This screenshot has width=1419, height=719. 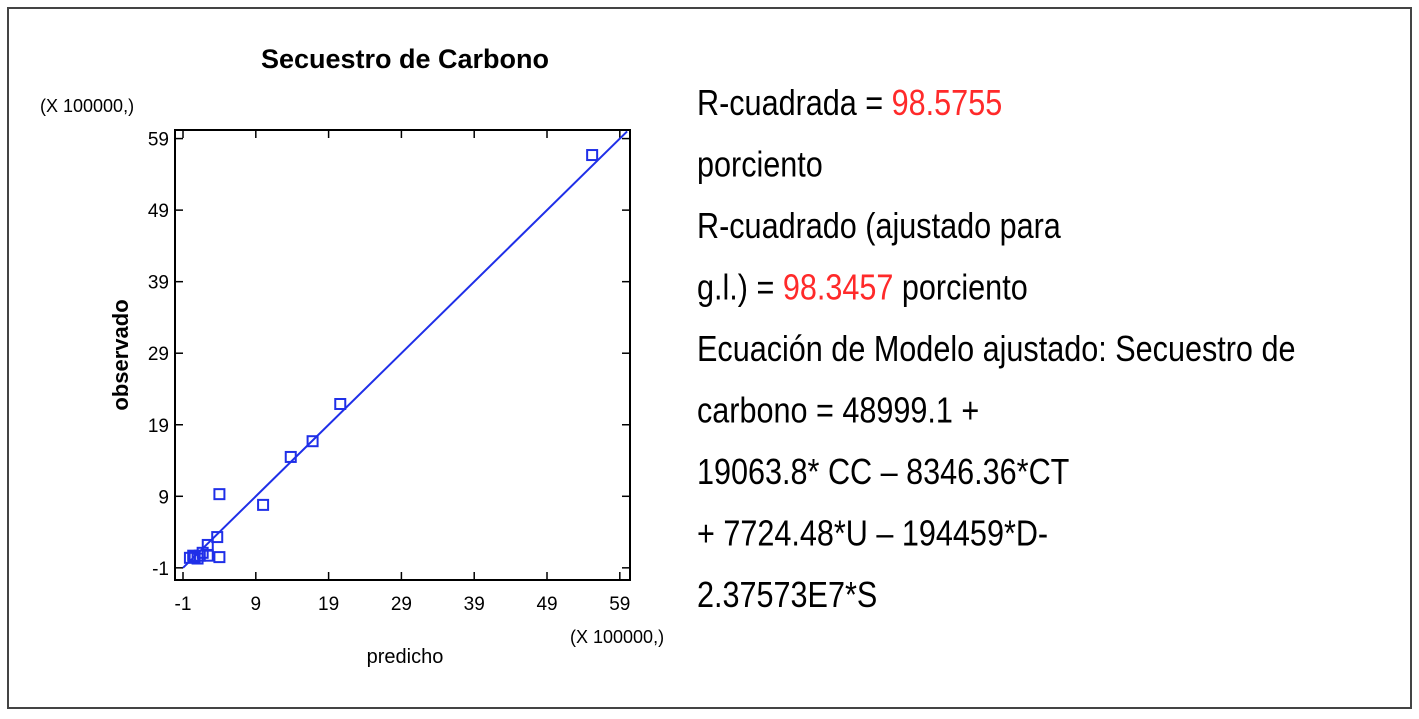 I want to click on text-line: carbono = 48999.1 +, so click(x=838, y=411).